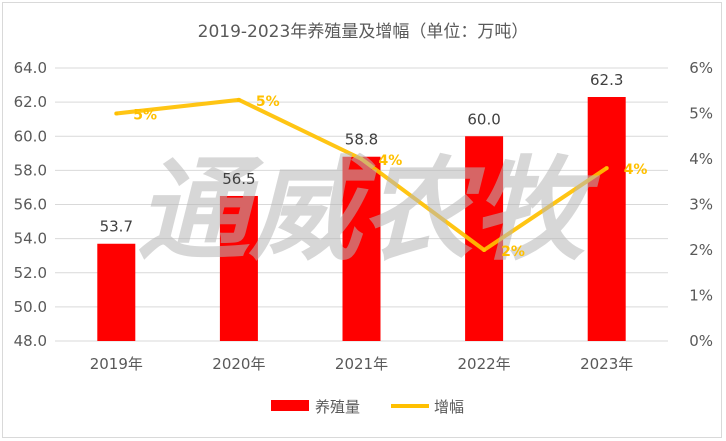 The height and width of the screenshot is (441, 726). What do you see at coordinates (337, 407) in the screenshot?
I see `legend-label-bar: 养殖量` at bounding box center [337, 407].